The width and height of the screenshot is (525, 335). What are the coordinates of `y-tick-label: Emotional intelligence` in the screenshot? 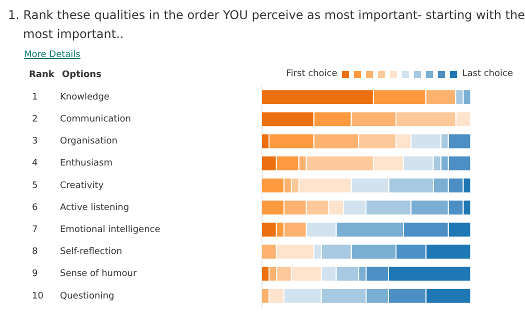 It's located at (110, 229).